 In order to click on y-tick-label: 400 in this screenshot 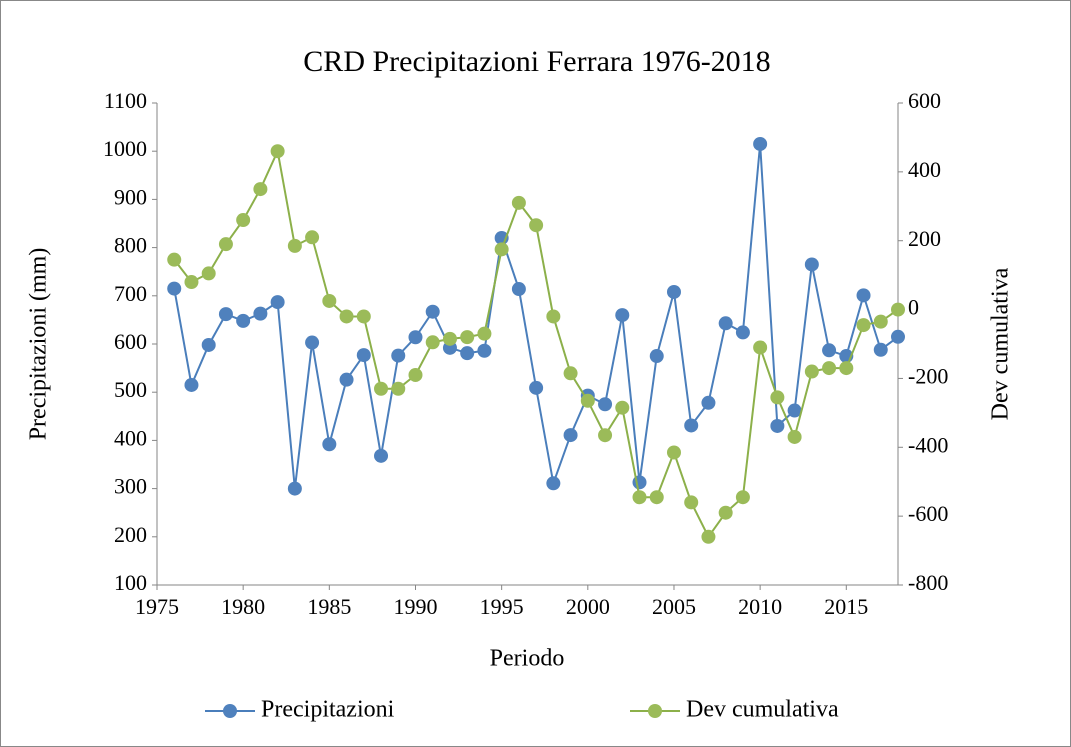, I will do `click(130, 437)`.